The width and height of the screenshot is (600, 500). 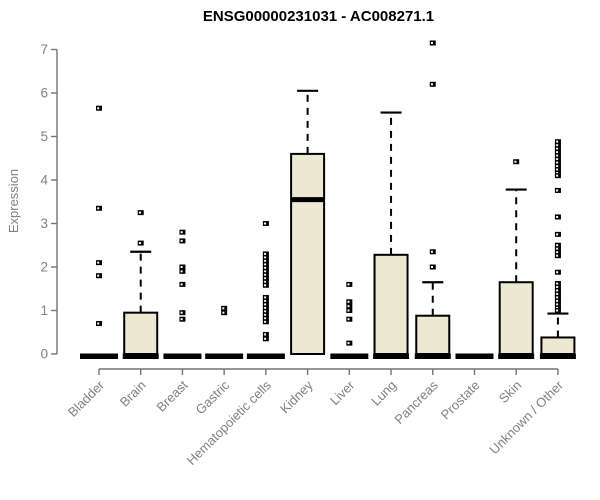 I want to click on y-tick-label-3: 3, so click(x=44, y=223).